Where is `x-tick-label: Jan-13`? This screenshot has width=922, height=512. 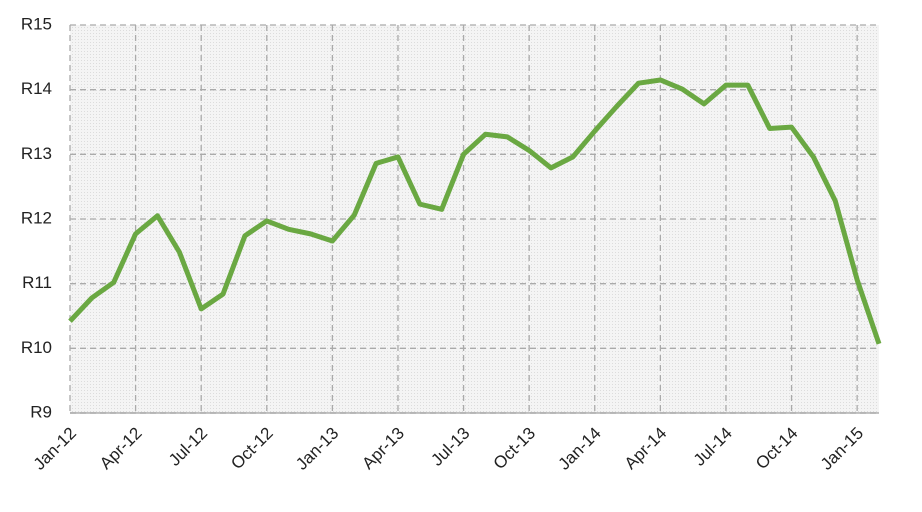
x-tick-label: Jan-13 is located at coordinates (317, 449).